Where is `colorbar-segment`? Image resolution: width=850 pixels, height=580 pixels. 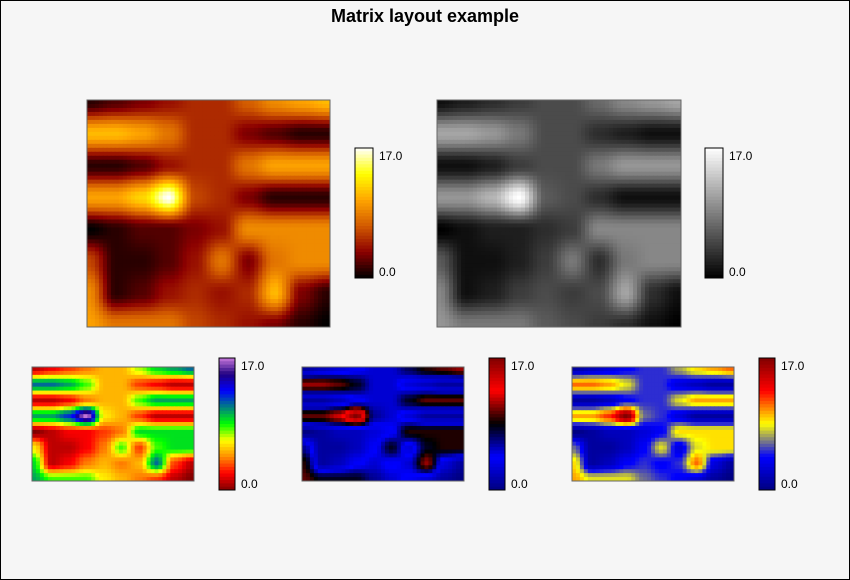
colorbar-segment is located at coordinates (364, 215).